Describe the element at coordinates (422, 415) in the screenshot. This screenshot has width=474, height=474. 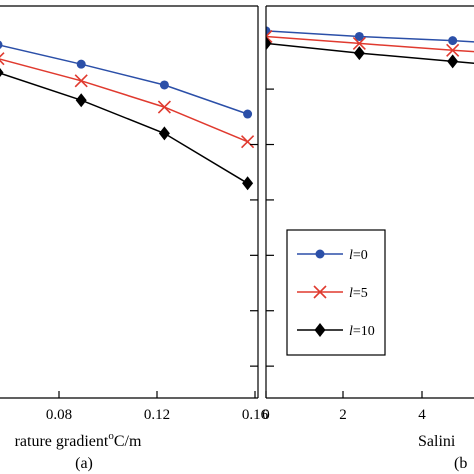
I see `panel-b-x-tick-label-2: 4` at that location.